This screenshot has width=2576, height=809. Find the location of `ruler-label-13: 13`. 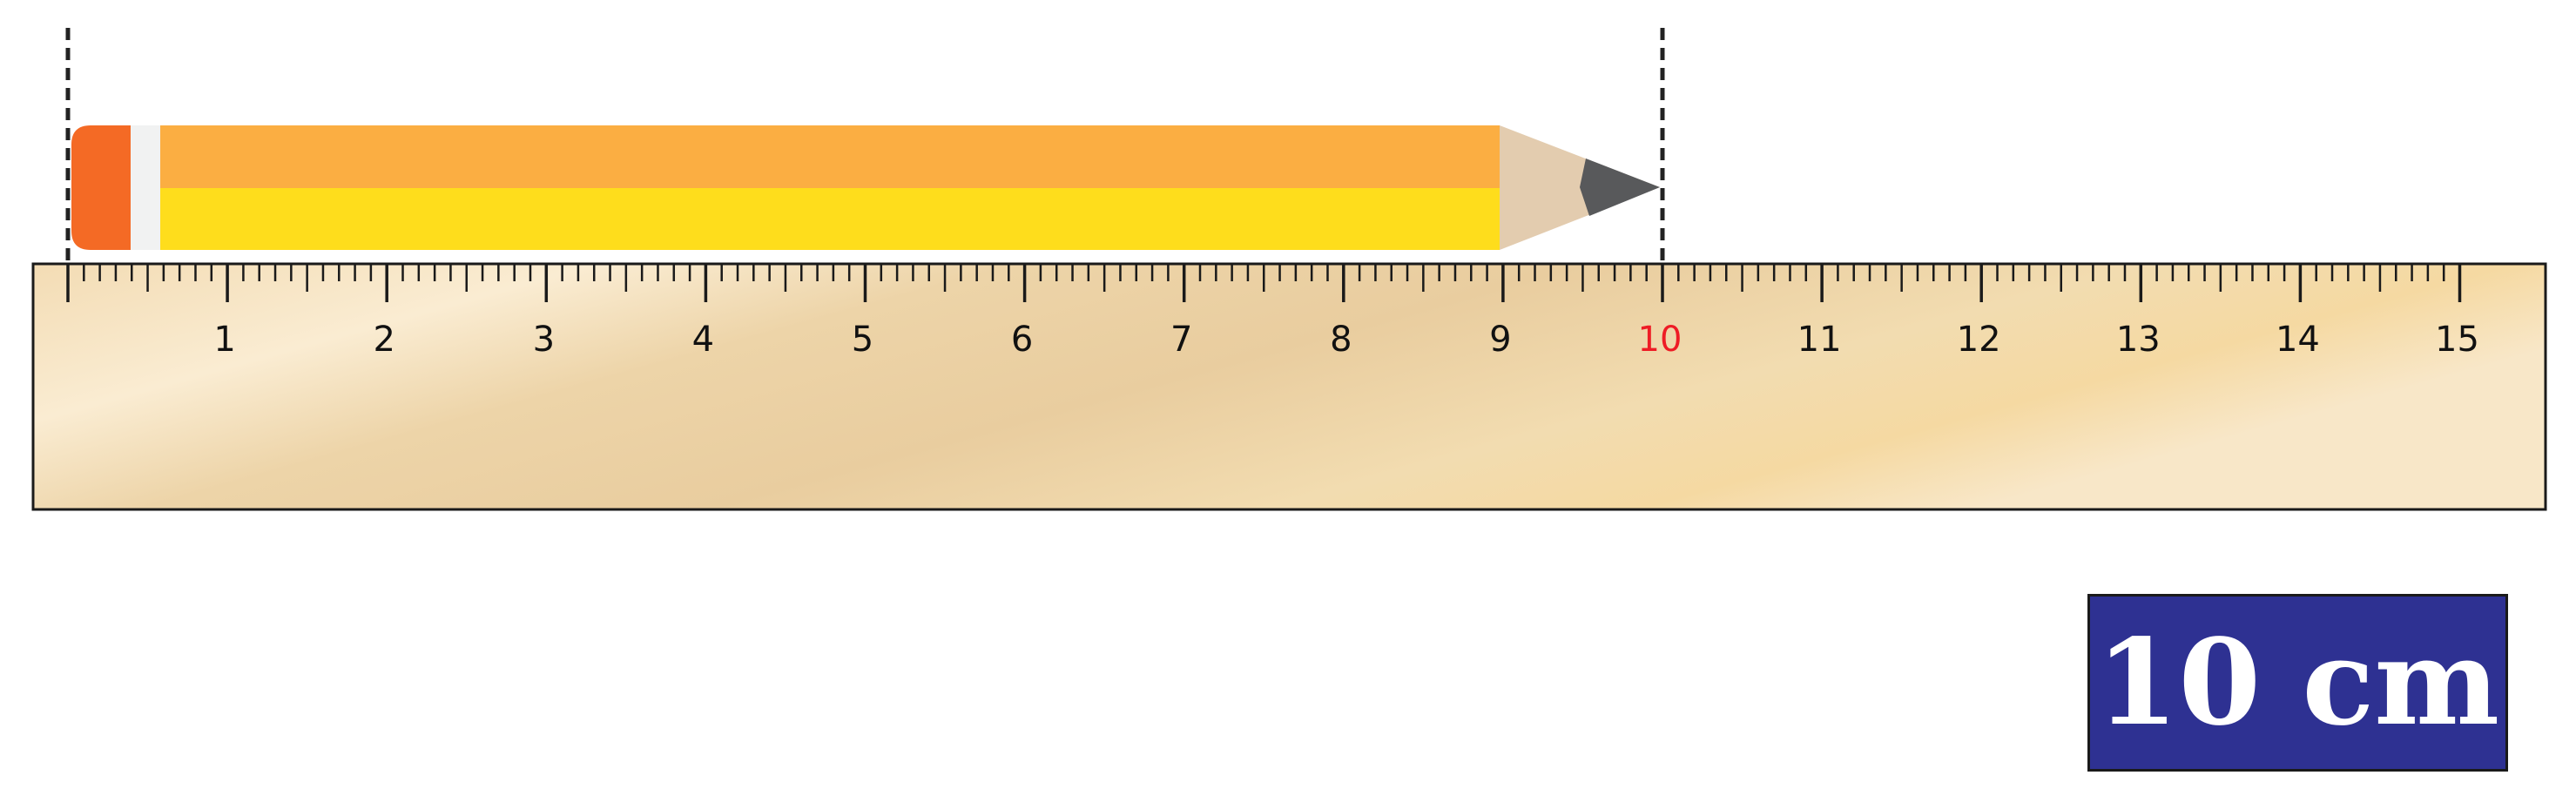

ruler-label-13: 13 is located at coordinates (2139, 340).